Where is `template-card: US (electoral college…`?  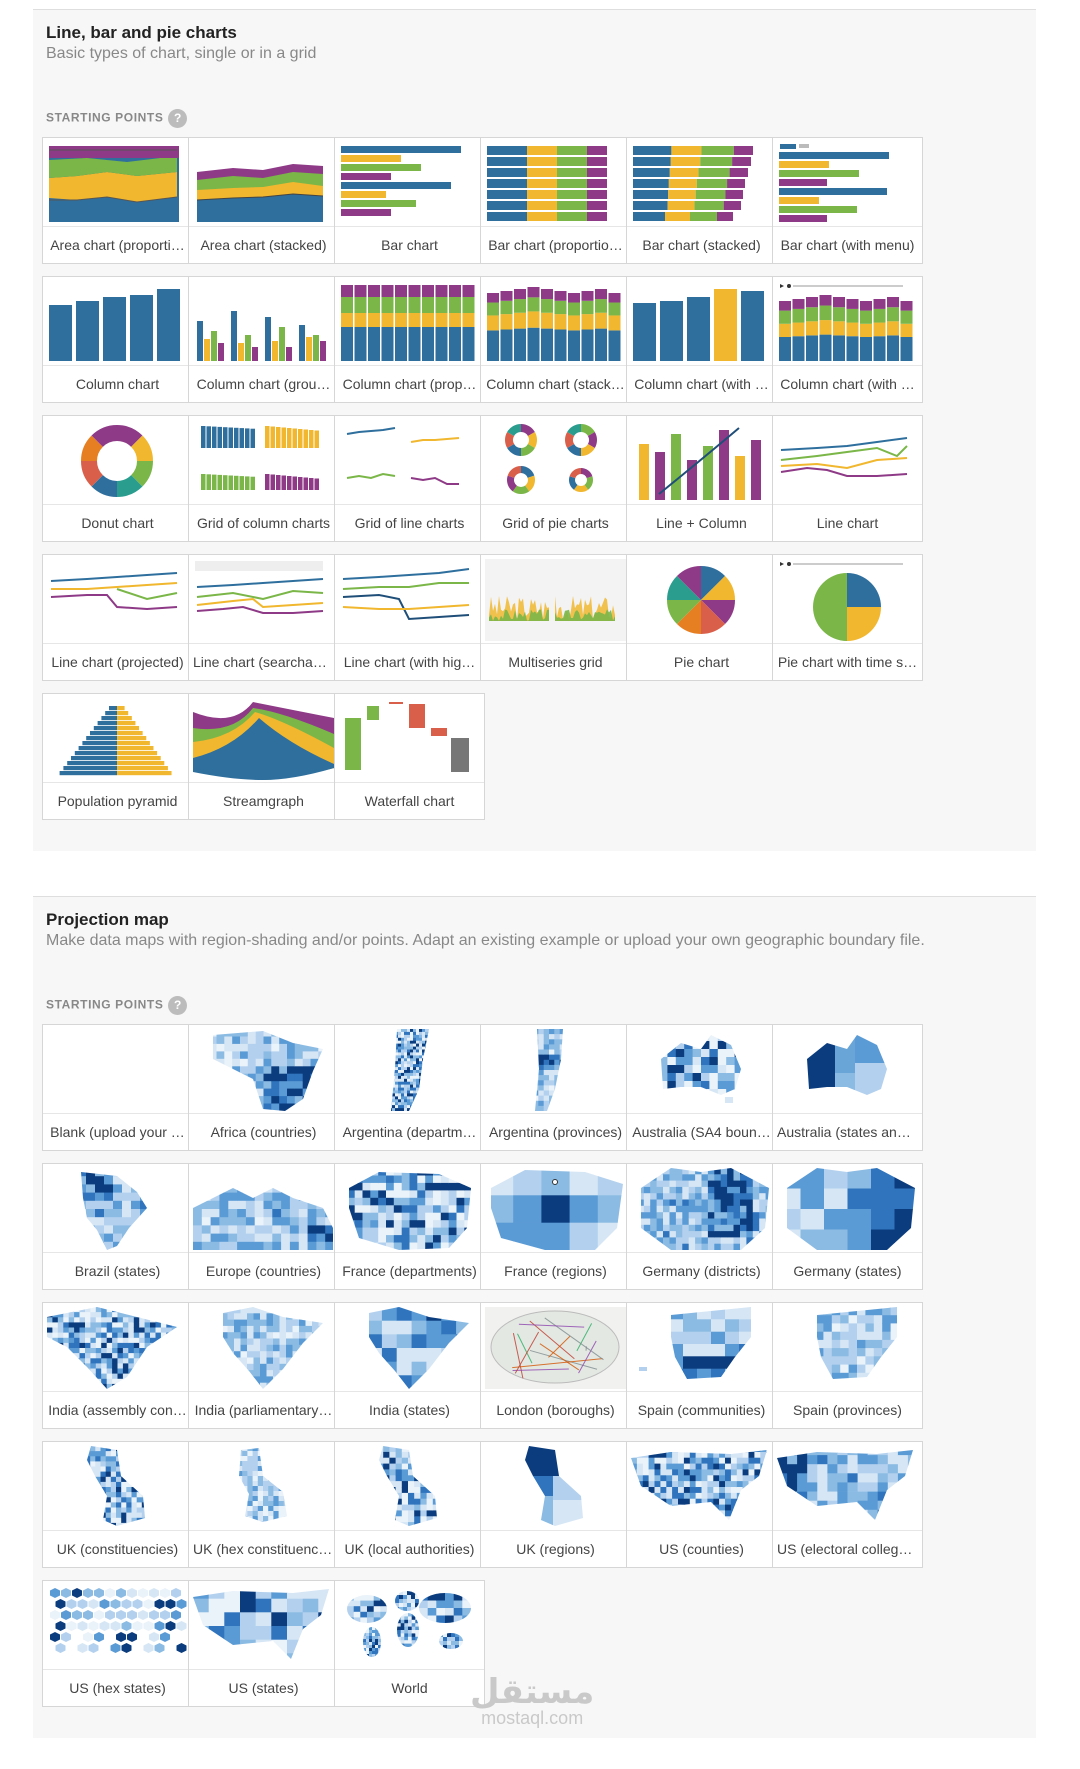
template-card: US (electoral college… is located at coordinates (847, 1504).